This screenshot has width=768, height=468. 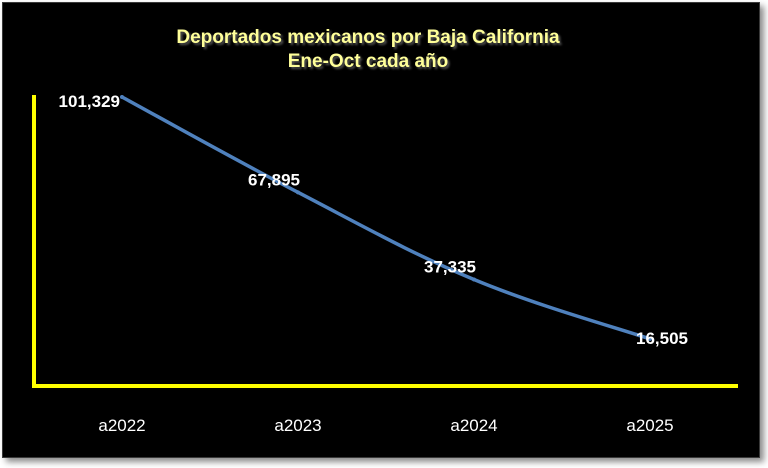 I want to click on x-tick-label-a2023: a2023, so click(x=297, y=425).